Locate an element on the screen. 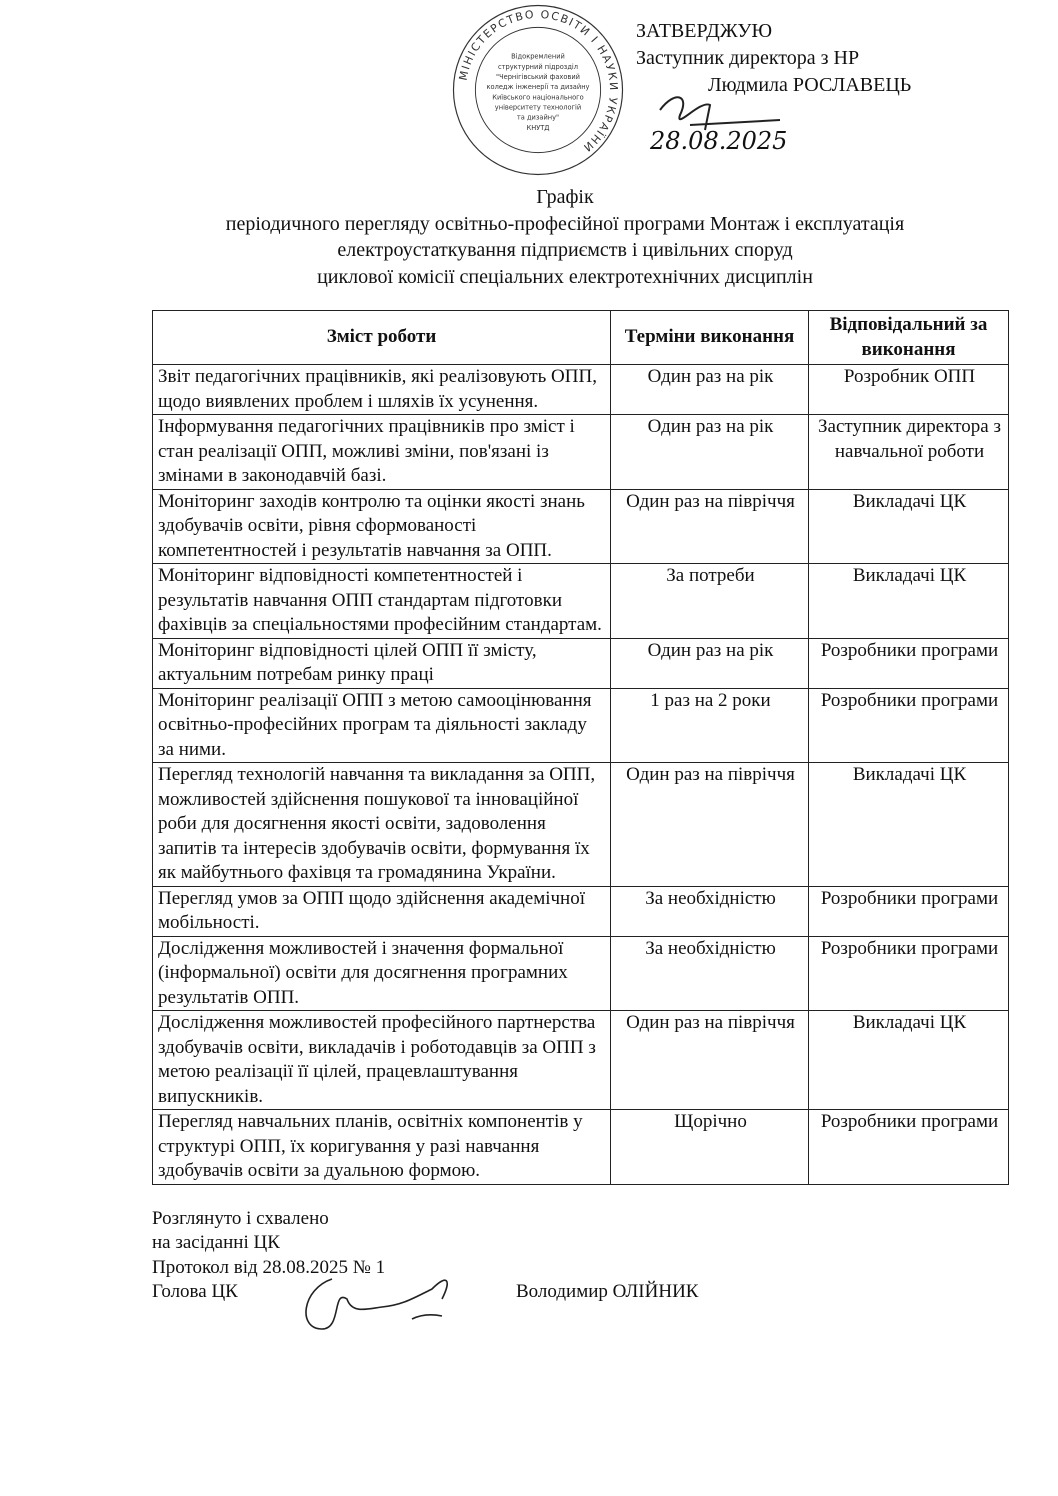 This screenshot has height=1496, width=1058. stamp-line: Відокремлений is located at coordinates (538, 57).